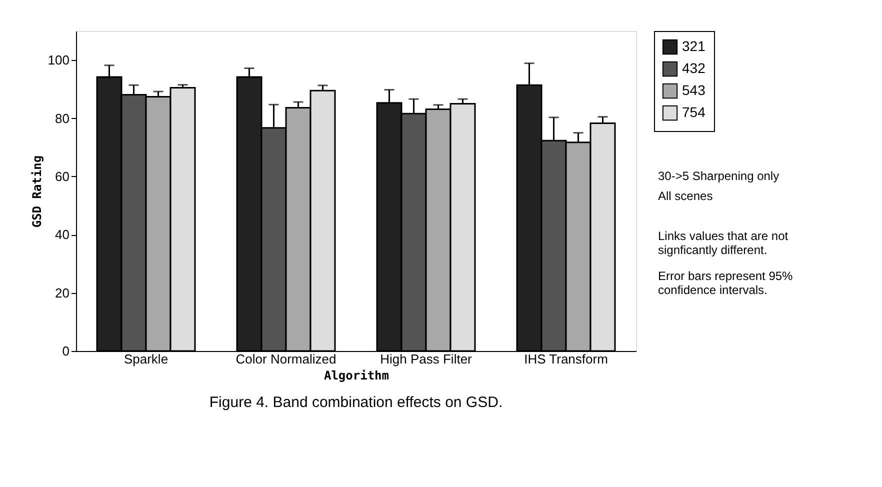 Image resolution: width=882 pixels, height=487 pixels. Describe the element at coordinates (426, 359) in the screenshot. I see `x-tick-label: High Pass Filter` at that location.